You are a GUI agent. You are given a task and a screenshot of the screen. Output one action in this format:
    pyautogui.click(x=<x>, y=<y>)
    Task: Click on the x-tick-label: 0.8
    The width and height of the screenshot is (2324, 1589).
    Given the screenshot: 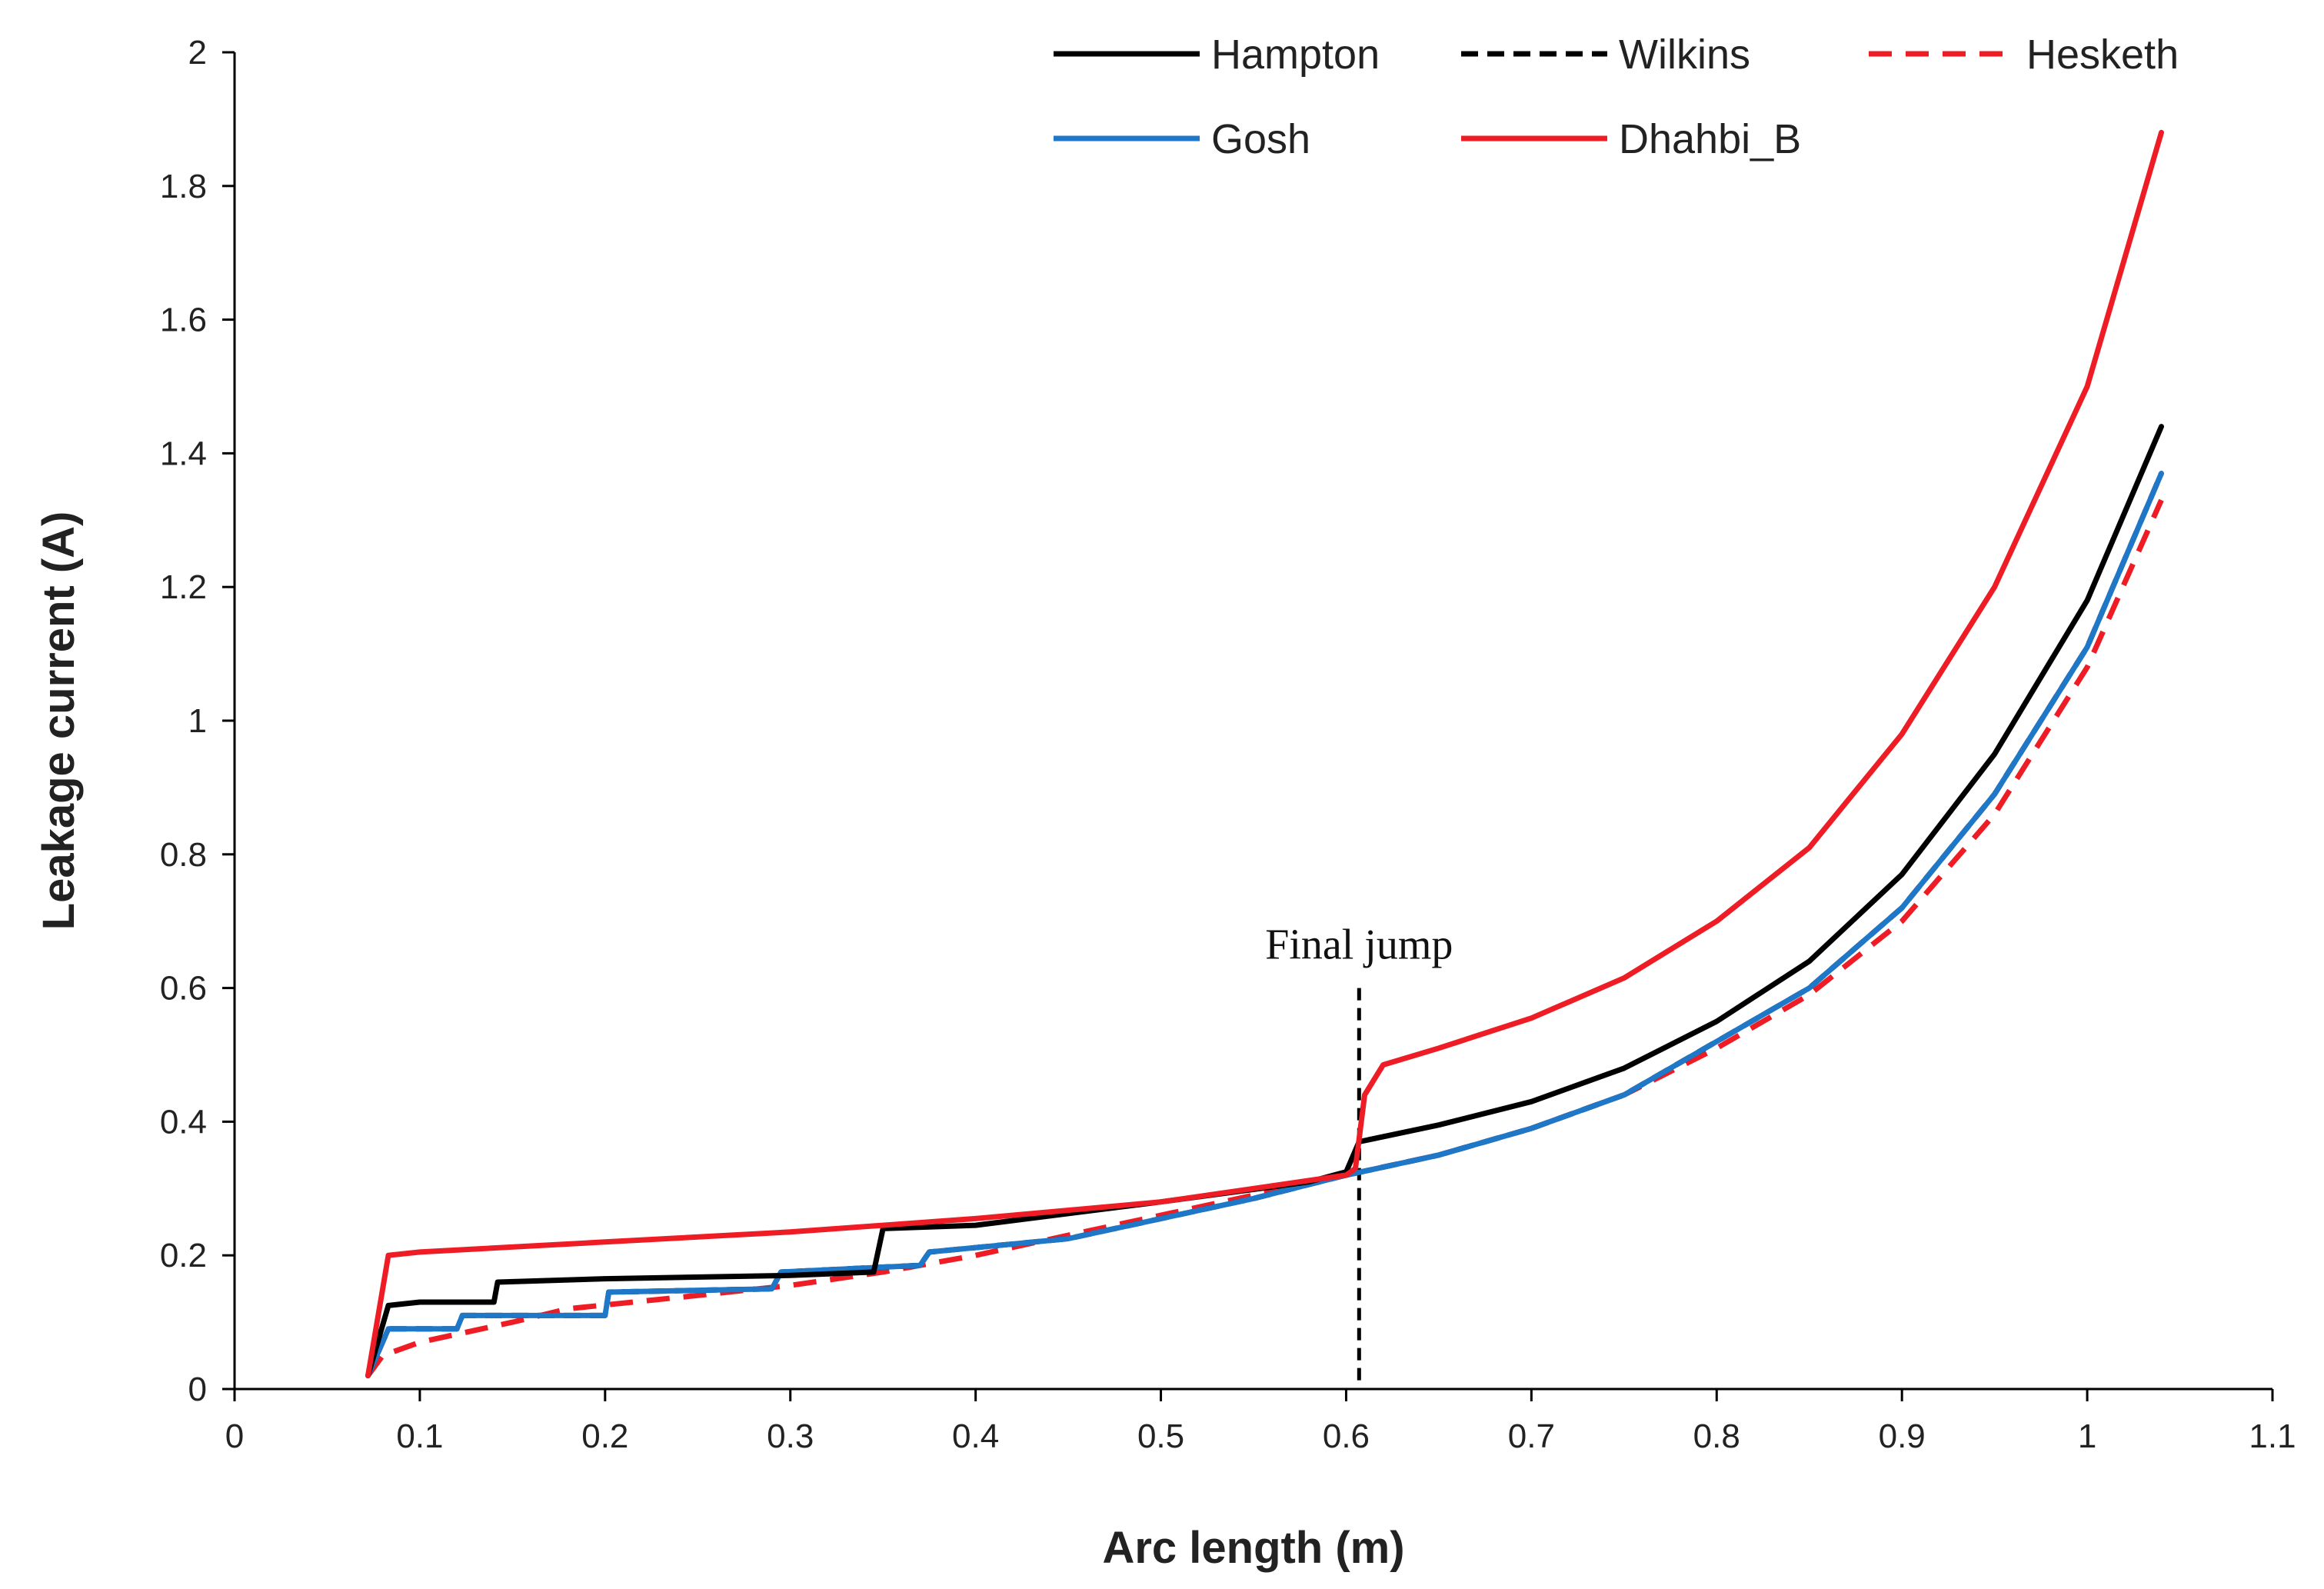 What is the action you would take?
    pyautogui.click(x=1716, y=1436)
    